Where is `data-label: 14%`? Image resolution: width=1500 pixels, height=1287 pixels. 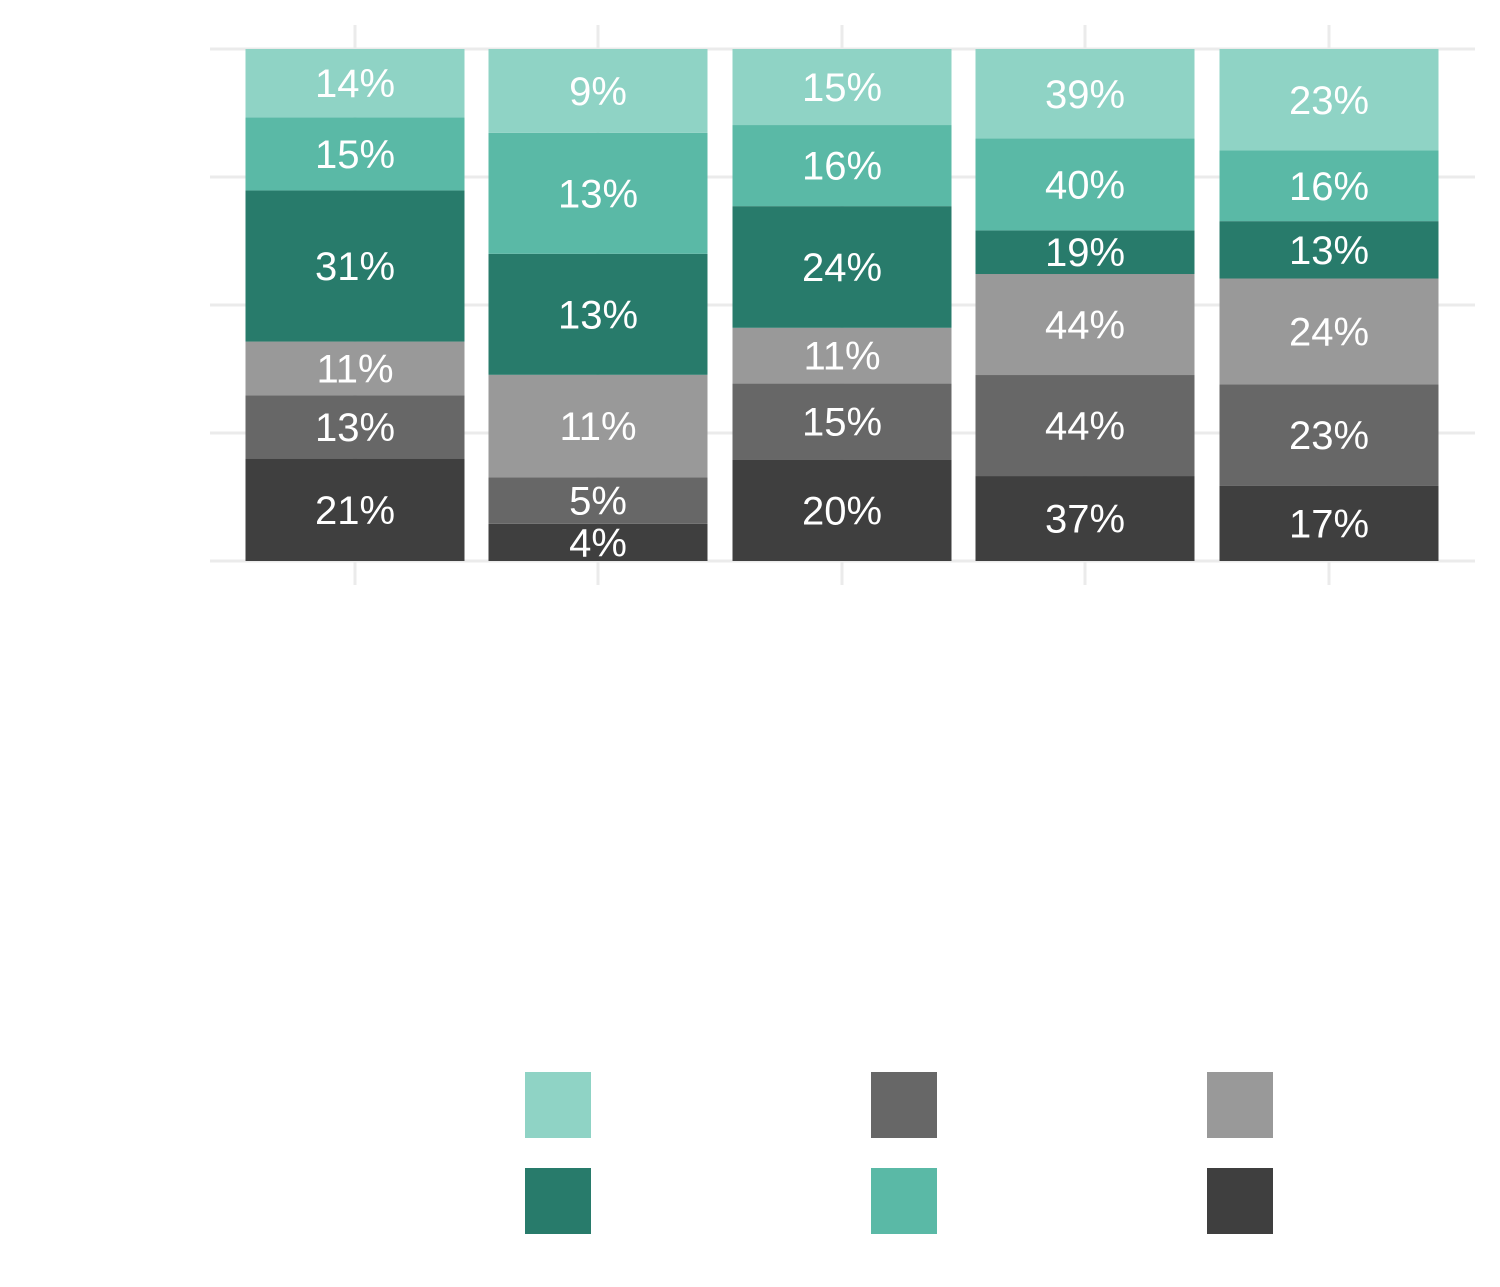
data-label: 14% is located at coordinates (355, 84).